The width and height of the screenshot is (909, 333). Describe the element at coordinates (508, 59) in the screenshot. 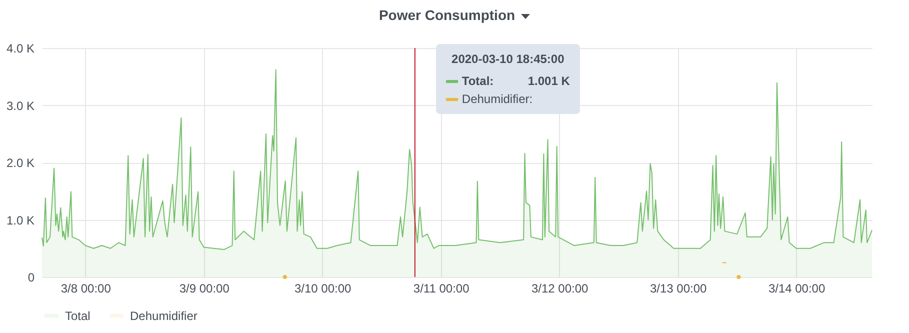

I see `annotation: 2020-03-10 18:45:00` at that location.